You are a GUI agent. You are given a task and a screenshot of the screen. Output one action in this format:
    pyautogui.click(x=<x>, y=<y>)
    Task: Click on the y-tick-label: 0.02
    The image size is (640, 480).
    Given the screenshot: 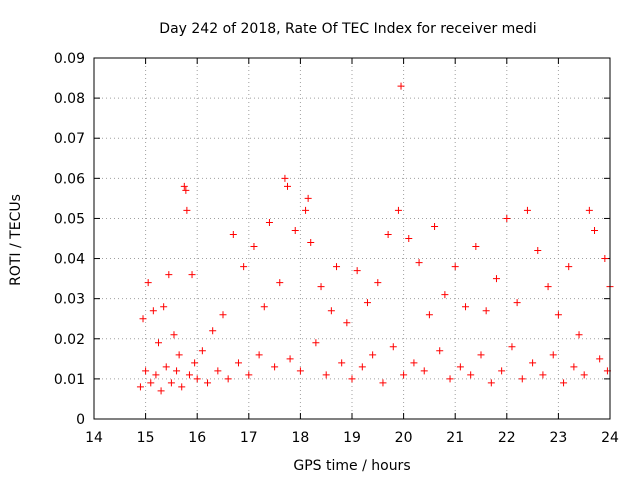 What is the action you would take?
    pyautogui.click(x=69, y=340)
    